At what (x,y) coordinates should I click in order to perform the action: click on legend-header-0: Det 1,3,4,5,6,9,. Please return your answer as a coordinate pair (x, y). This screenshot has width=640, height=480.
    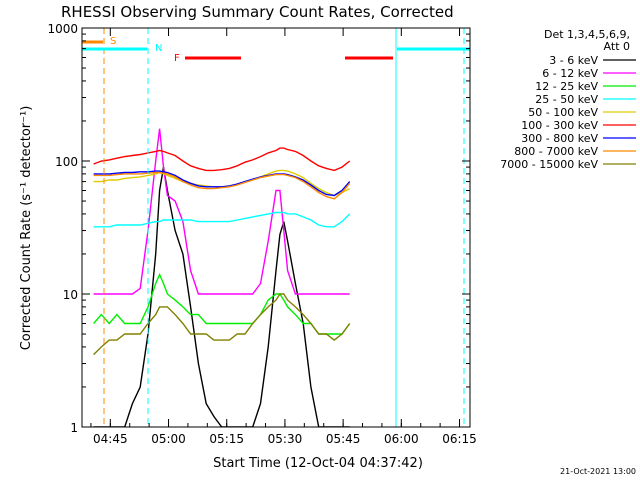
    Looking at the image, I should click on (587, 34).